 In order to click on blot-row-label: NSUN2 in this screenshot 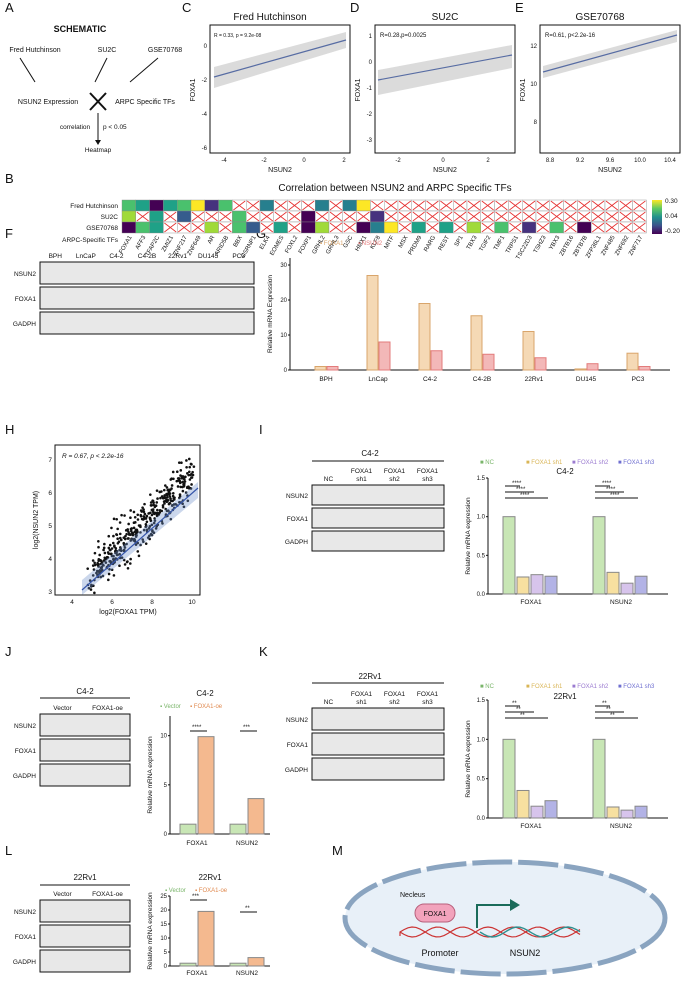, I will do `click(25, 912)`.